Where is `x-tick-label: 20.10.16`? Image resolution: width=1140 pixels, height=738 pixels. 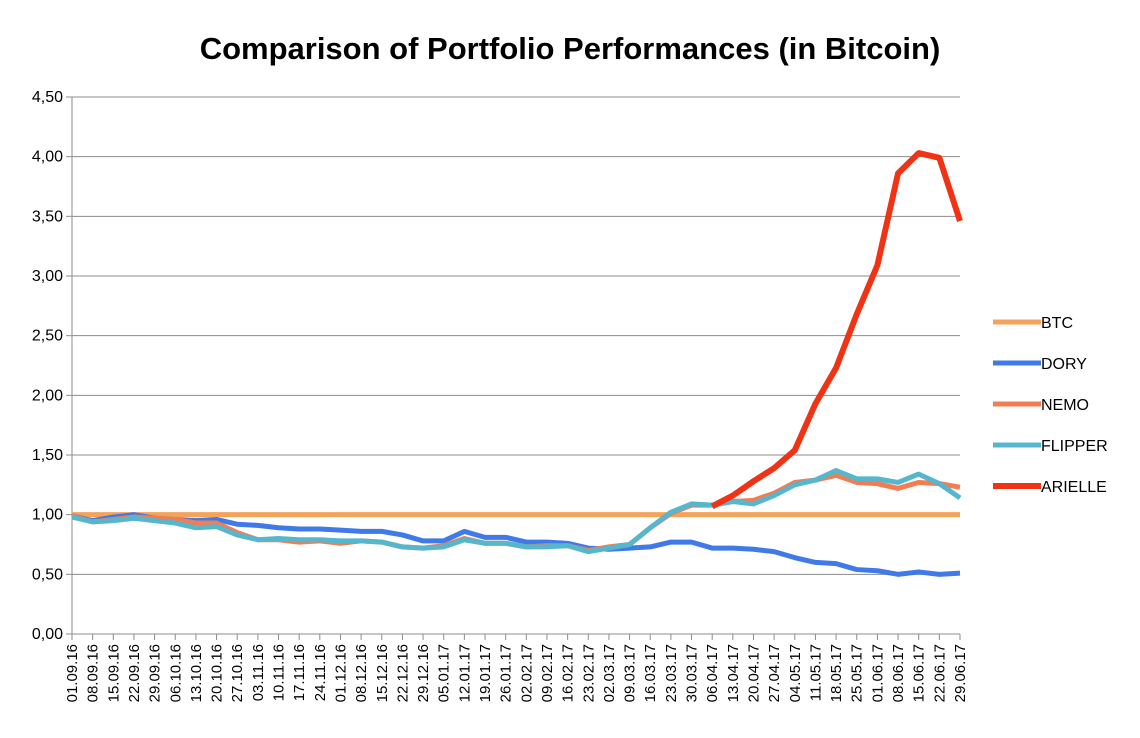
x-tick-label: 20.10.16 is located at coordinates (217, 673).